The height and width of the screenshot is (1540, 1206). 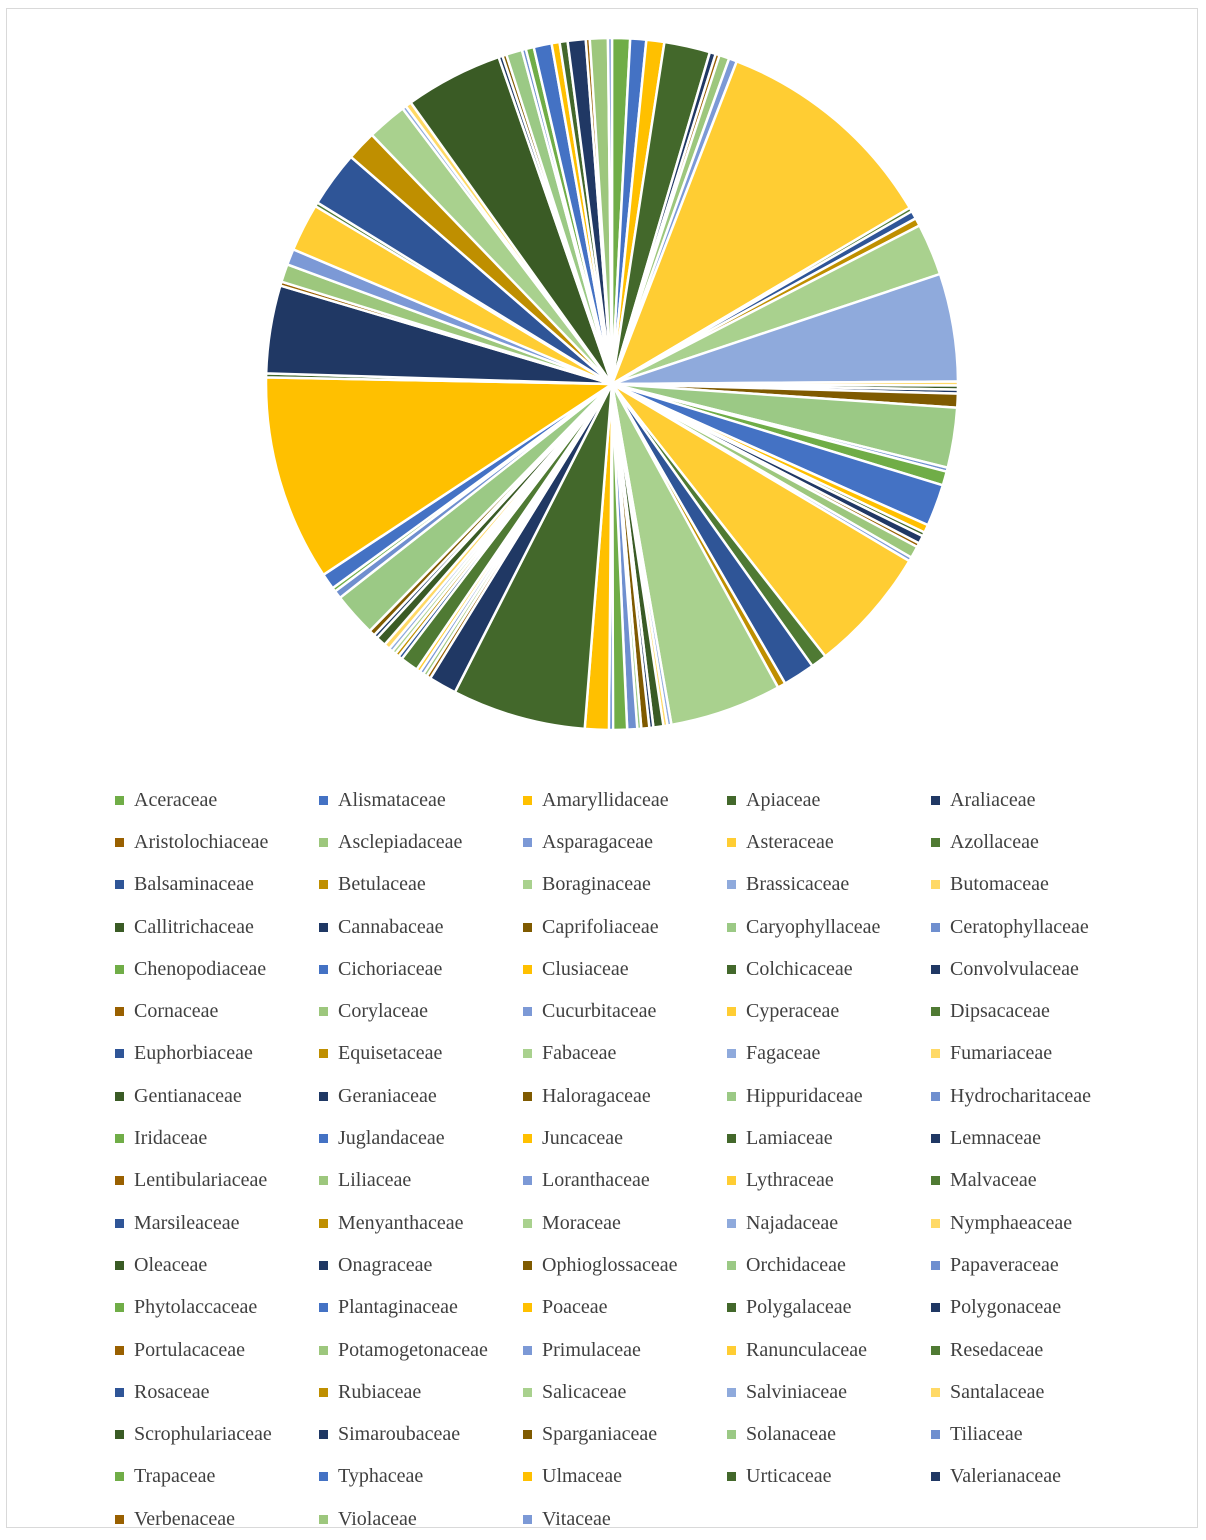 I want to click on legend-item: Juglandaceae, so click(x=421, y=1138).